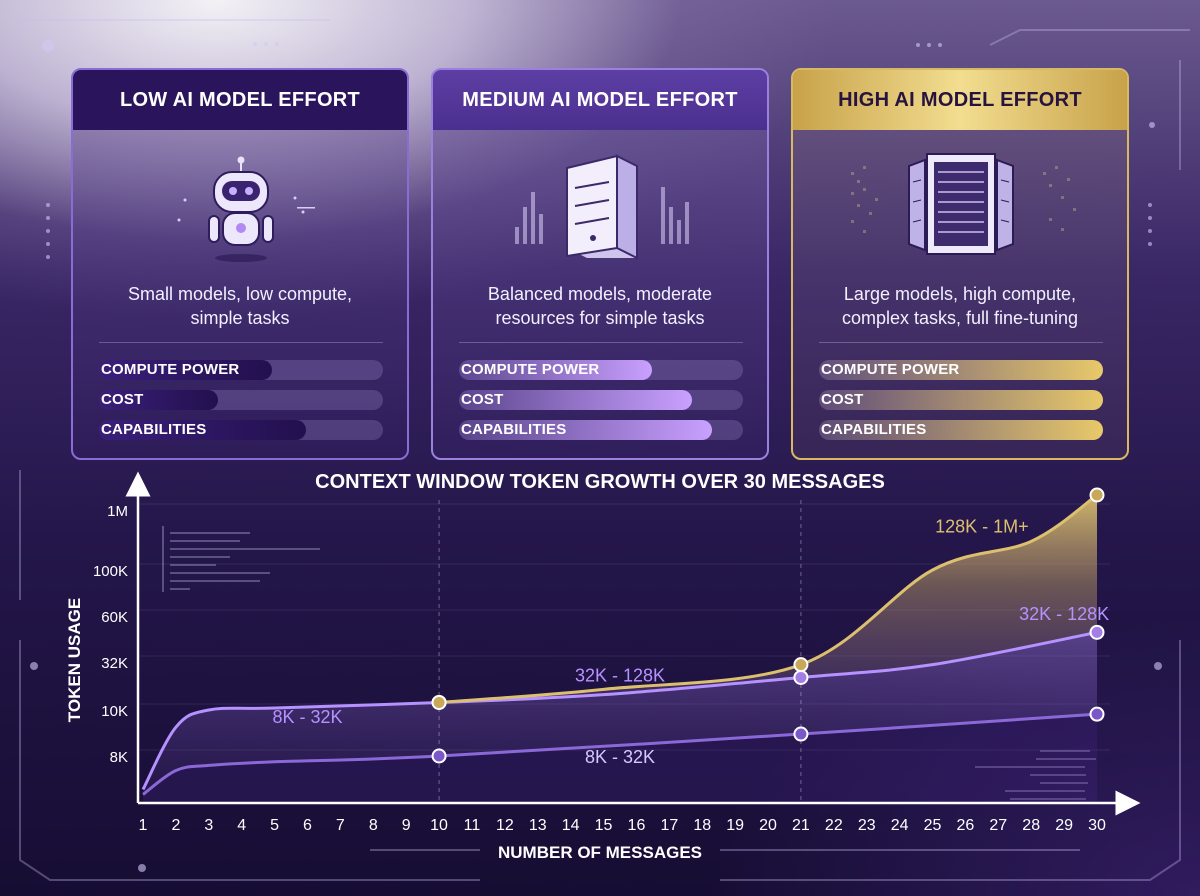  Describe the element at coordinates (1031, 825) in the screenshot. I see `x-tick-label: 28` at that location.